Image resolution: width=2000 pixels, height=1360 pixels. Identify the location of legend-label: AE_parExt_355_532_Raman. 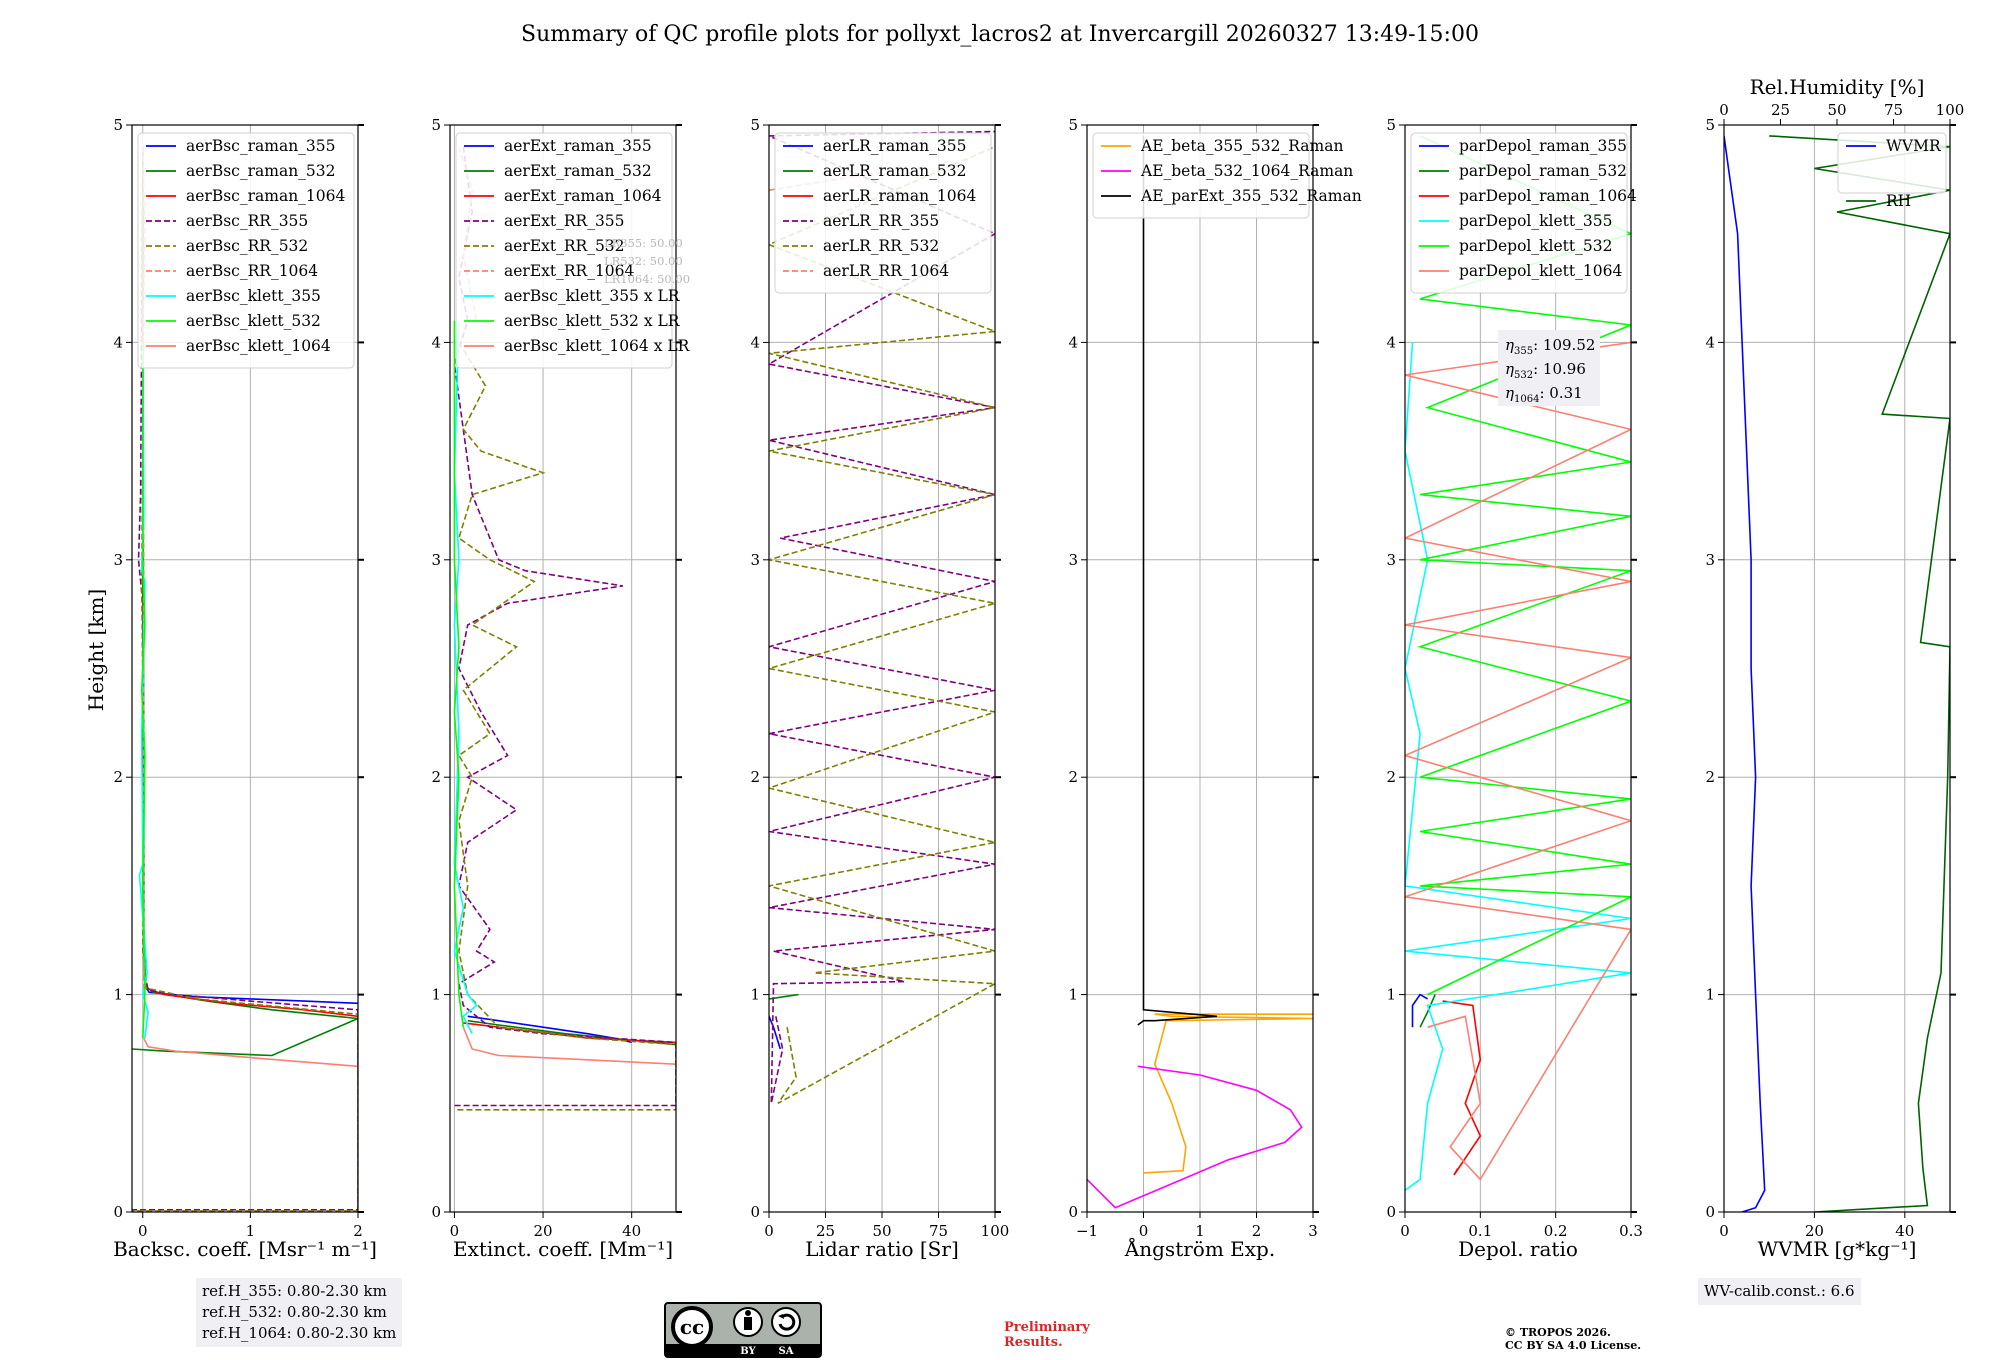
(1251, 196).